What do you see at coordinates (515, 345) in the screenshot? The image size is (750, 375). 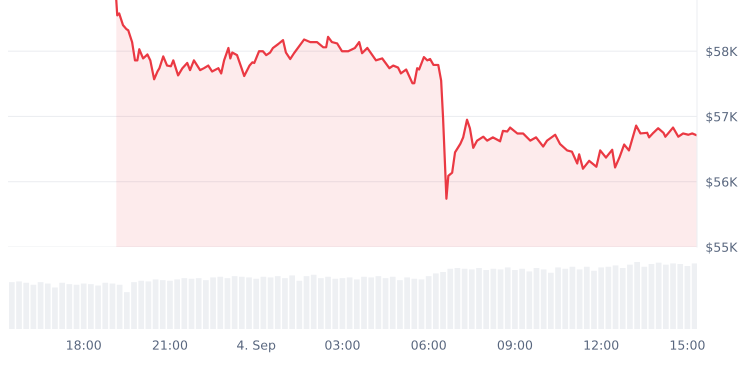 I see `x-tick-label: 09:00` at bounding box center [515, 345].